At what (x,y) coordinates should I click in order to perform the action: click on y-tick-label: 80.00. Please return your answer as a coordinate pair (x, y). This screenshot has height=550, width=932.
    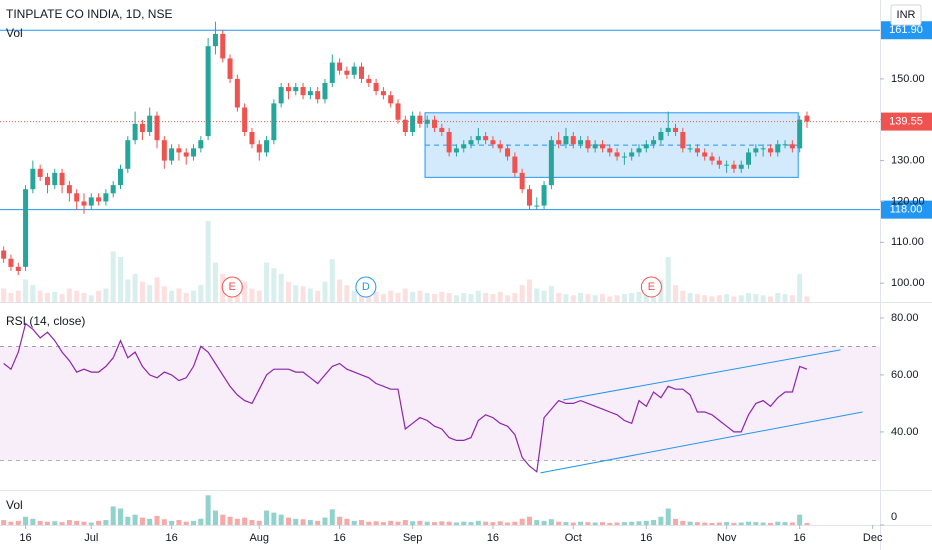
    Looking at the image, I should click on (905, 318).